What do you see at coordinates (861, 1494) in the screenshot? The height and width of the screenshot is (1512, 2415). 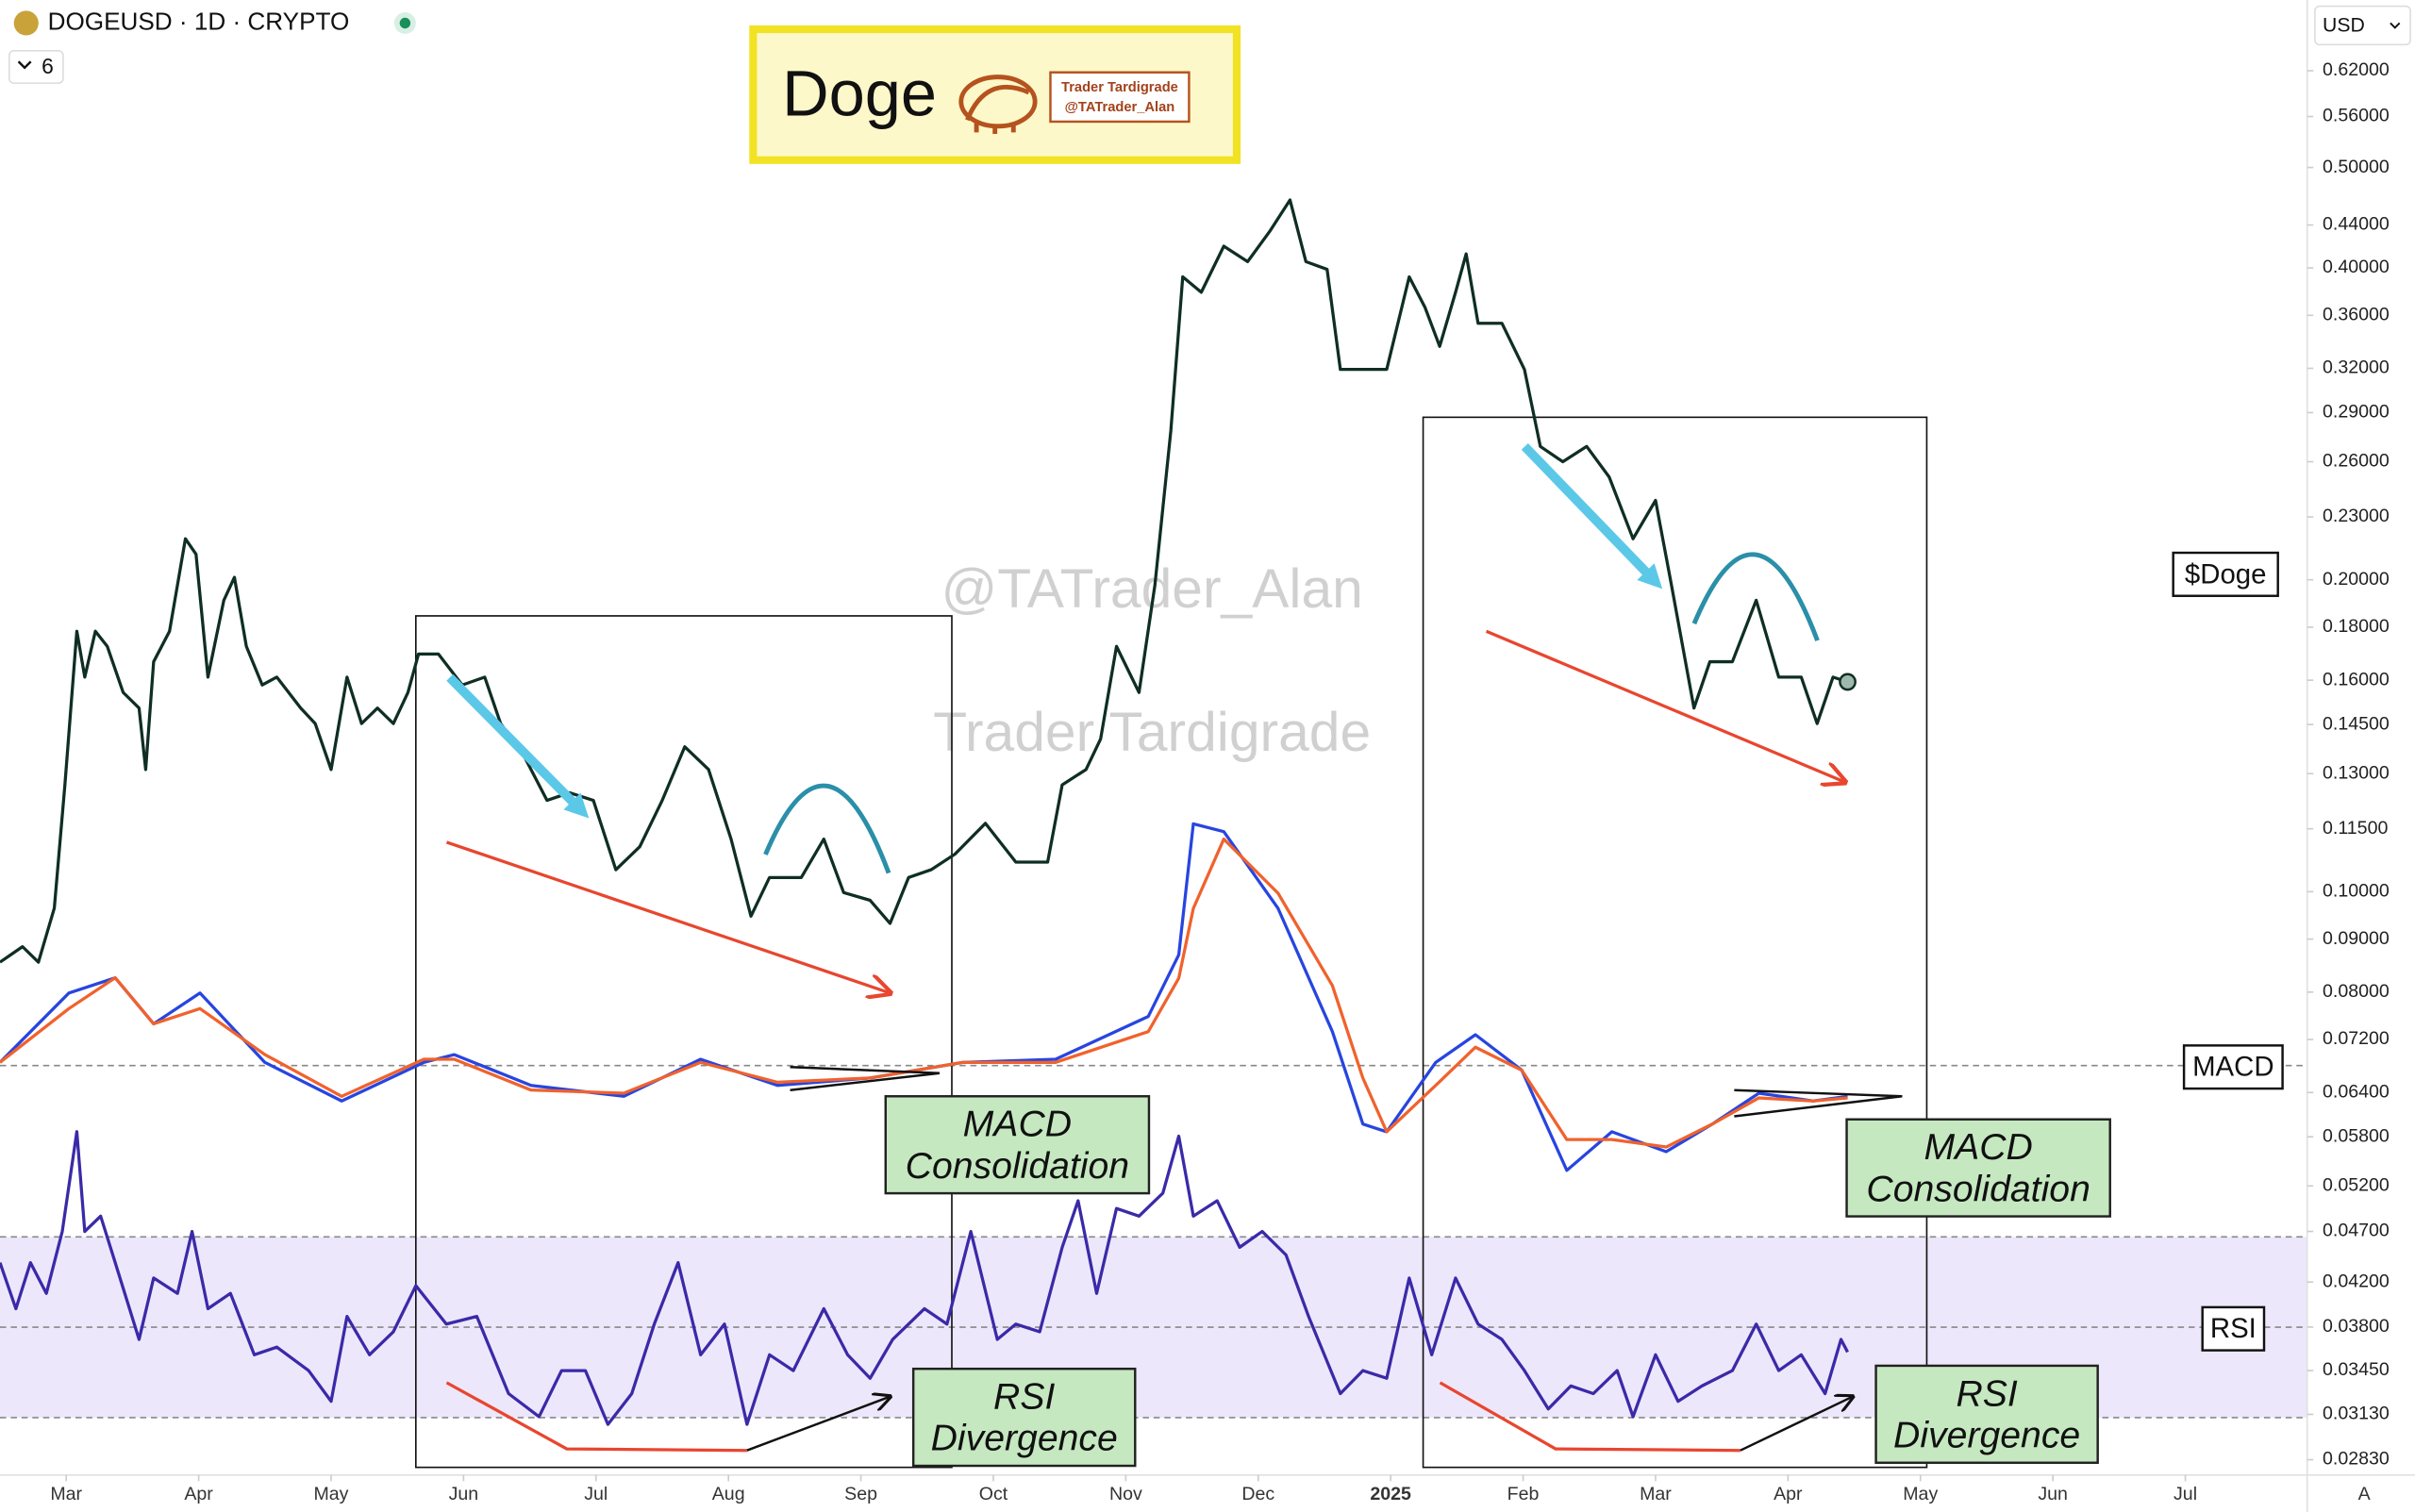 I see `x-tick-label: Sep` at bounding box center [861, 1494].